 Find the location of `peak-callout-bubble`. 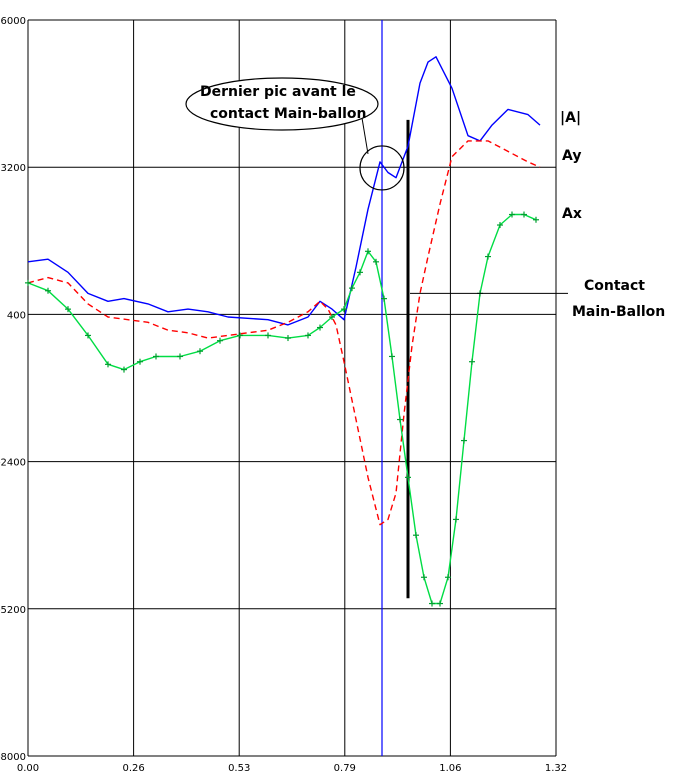

peak-callout-bubble is located at coordinates (282, 104).